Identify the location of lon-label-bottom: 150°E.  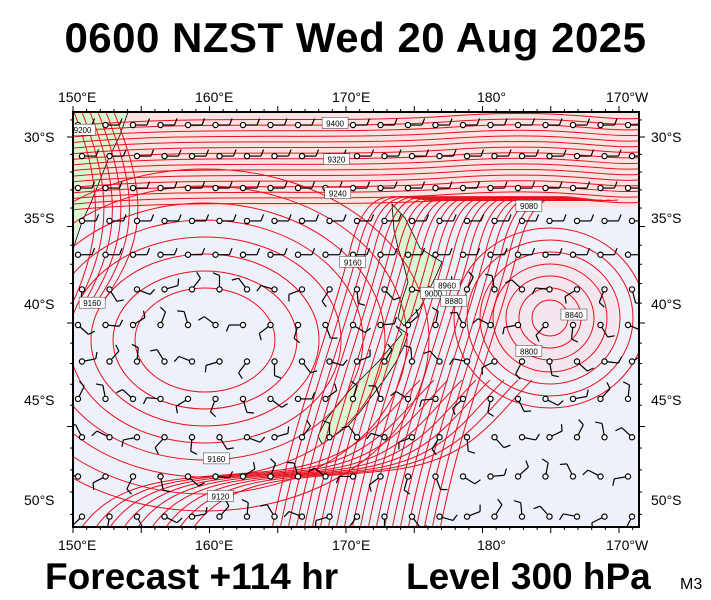
(77, 545).